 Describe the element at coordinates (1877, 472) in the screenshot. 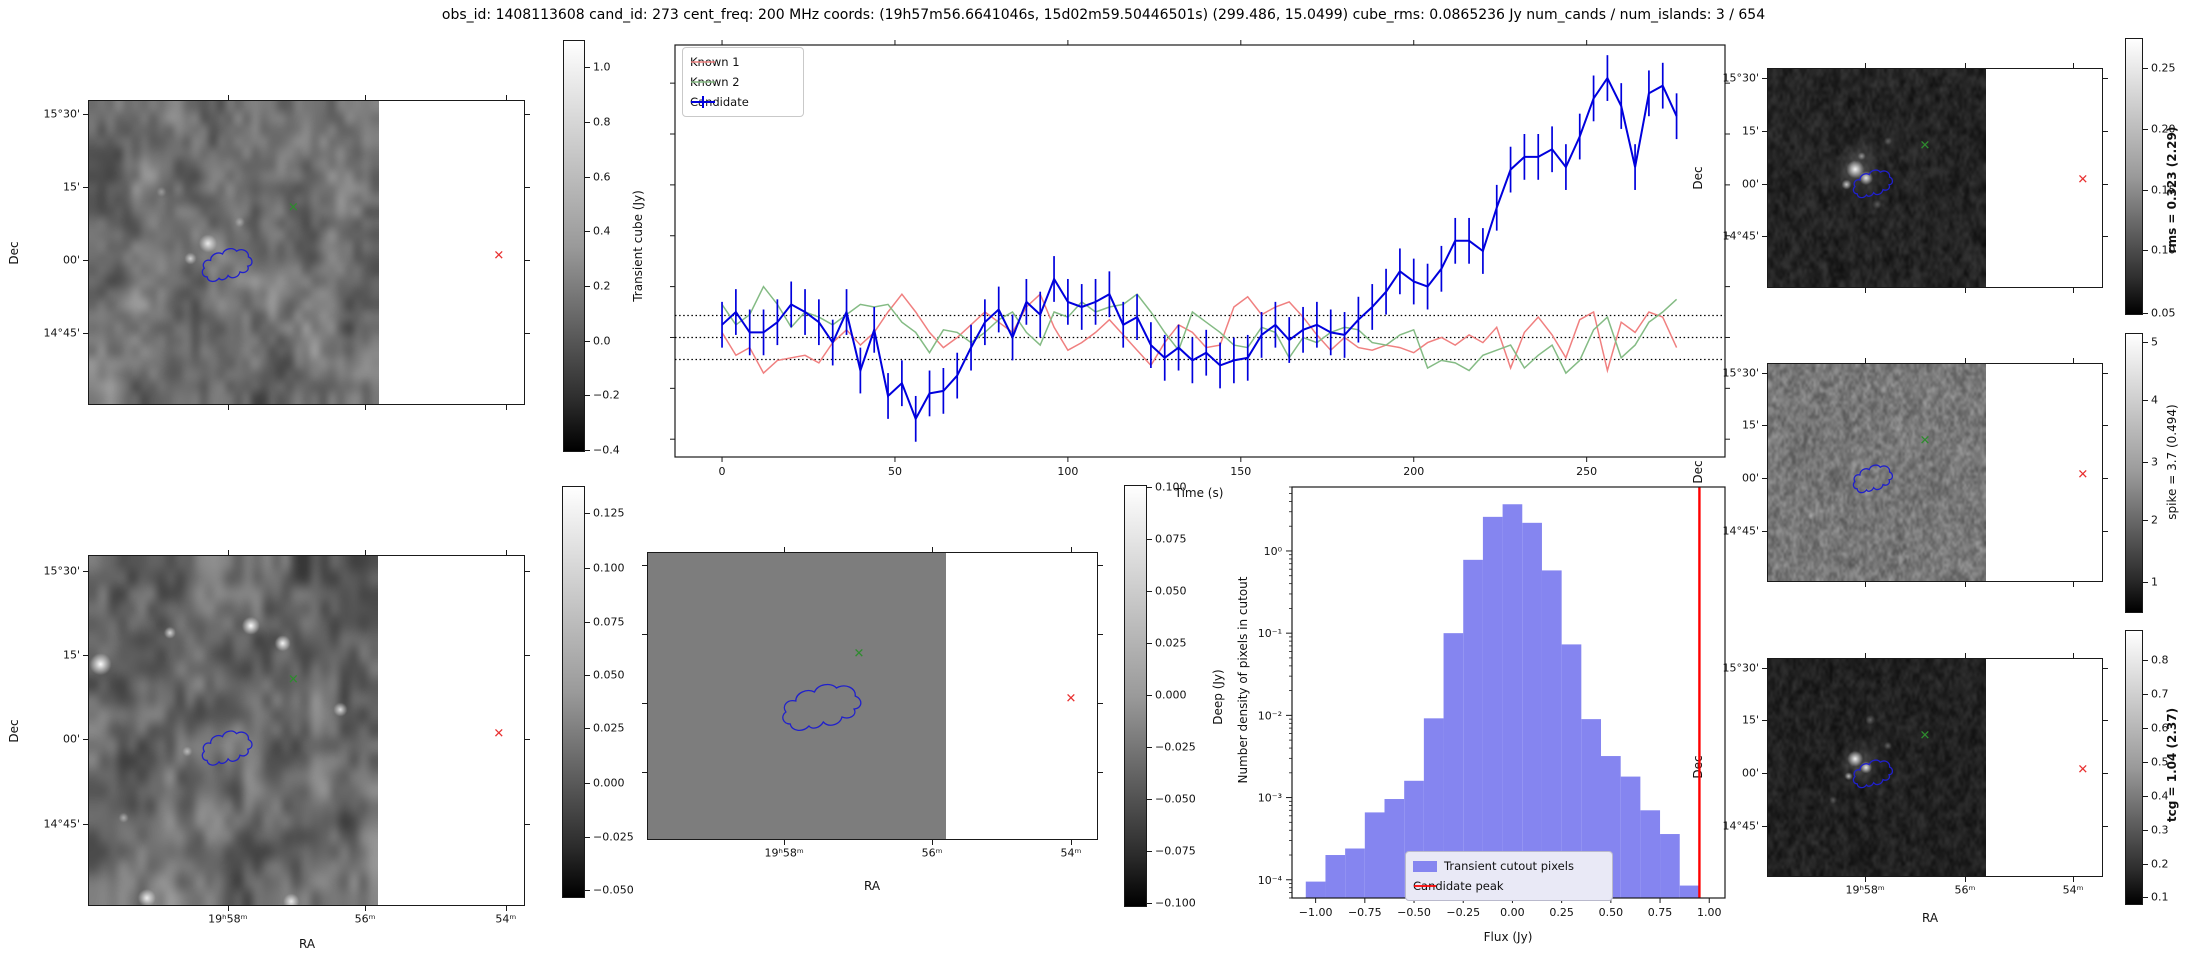

I see `cutout-spike-image` at that location.